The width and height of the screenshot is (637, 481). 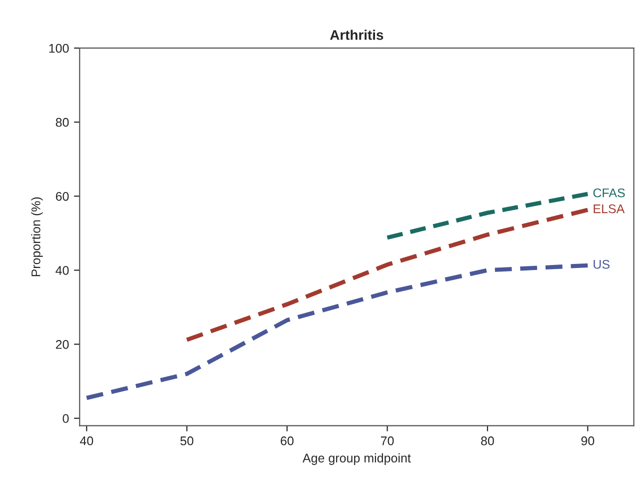 What do you see at coordinates (187, 441) in the screenshot?
I see `x-tick-label: 50` at bounding box center [187, 441].